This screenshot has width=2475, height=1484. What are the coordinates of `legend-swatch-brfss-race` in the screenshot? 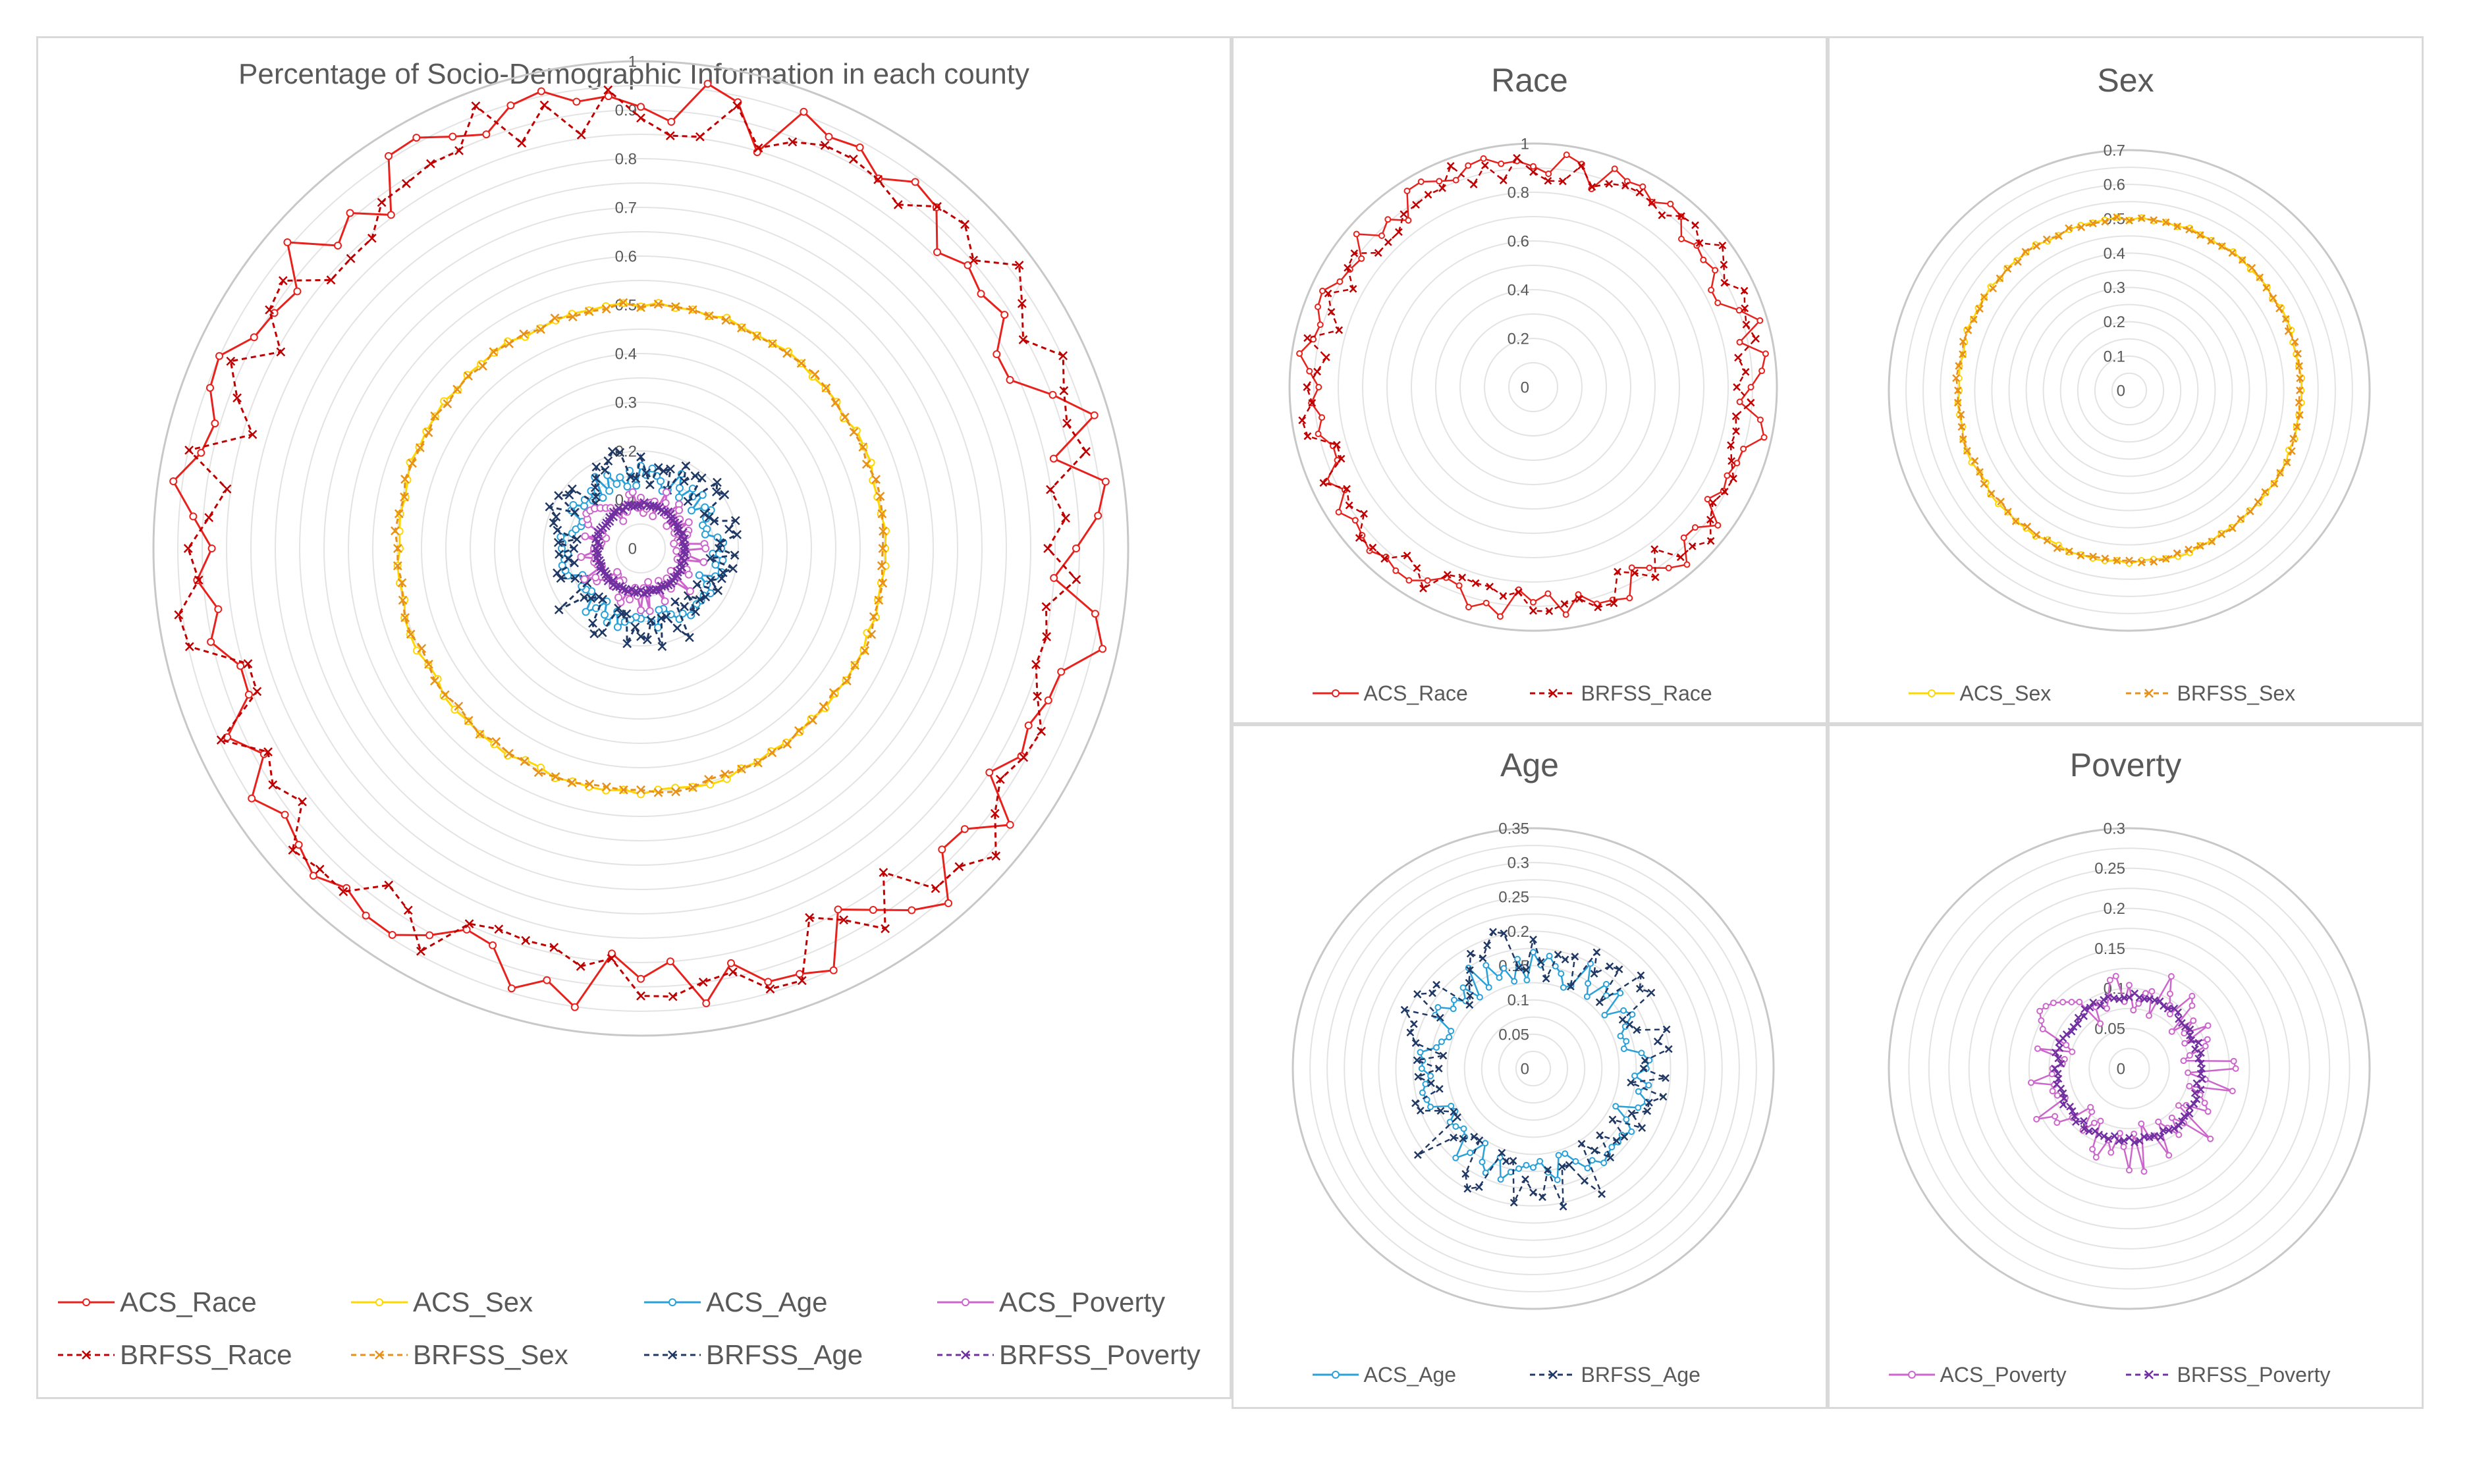 It's located at (1552, 694).